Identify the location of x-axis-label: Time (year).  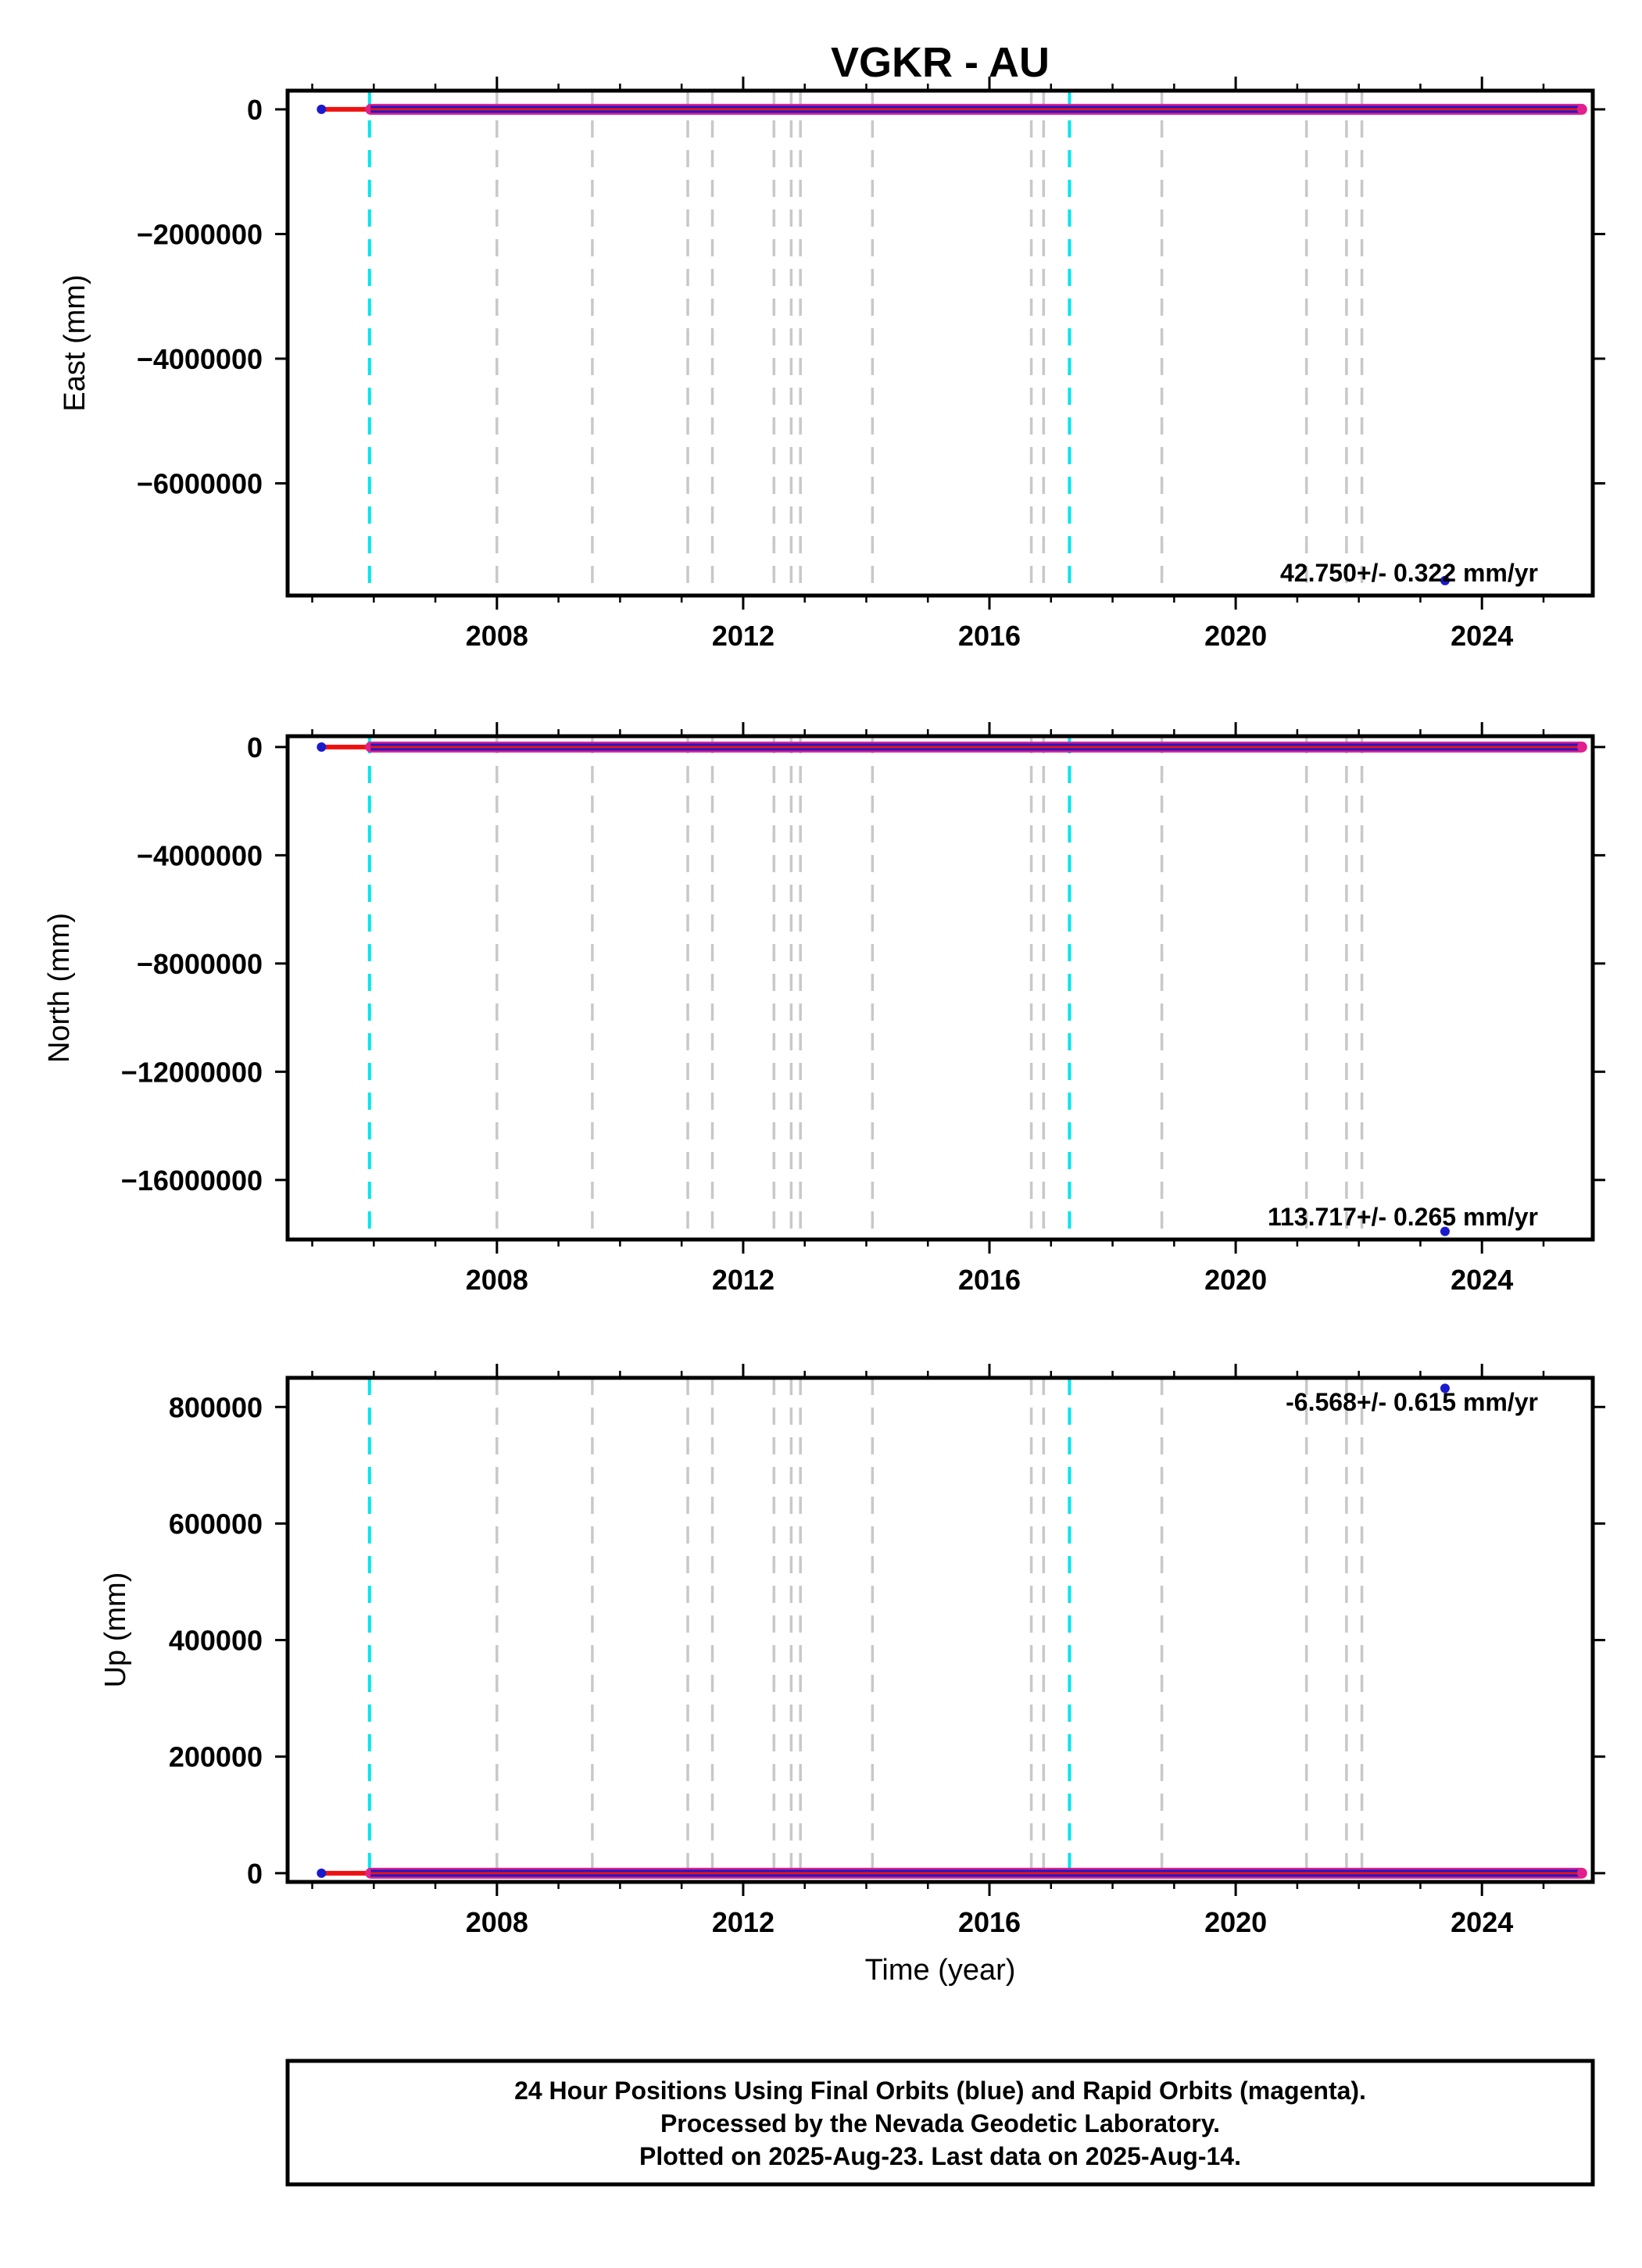
(940, 1970).